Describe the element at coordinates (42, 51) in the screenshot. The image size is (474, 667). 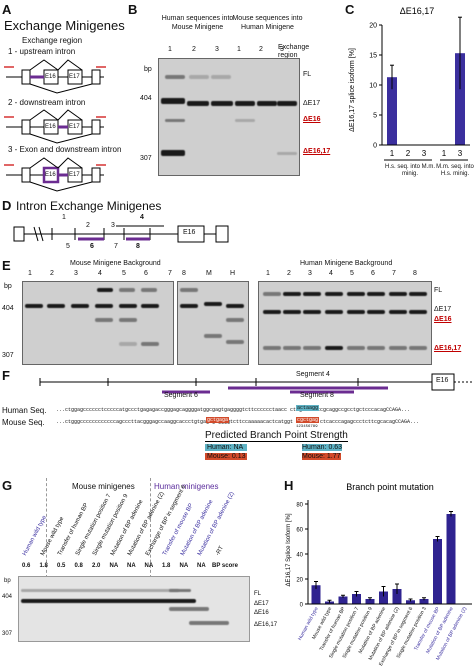
I see `panel-a-item-1: 1 - upstream intron` at that location.